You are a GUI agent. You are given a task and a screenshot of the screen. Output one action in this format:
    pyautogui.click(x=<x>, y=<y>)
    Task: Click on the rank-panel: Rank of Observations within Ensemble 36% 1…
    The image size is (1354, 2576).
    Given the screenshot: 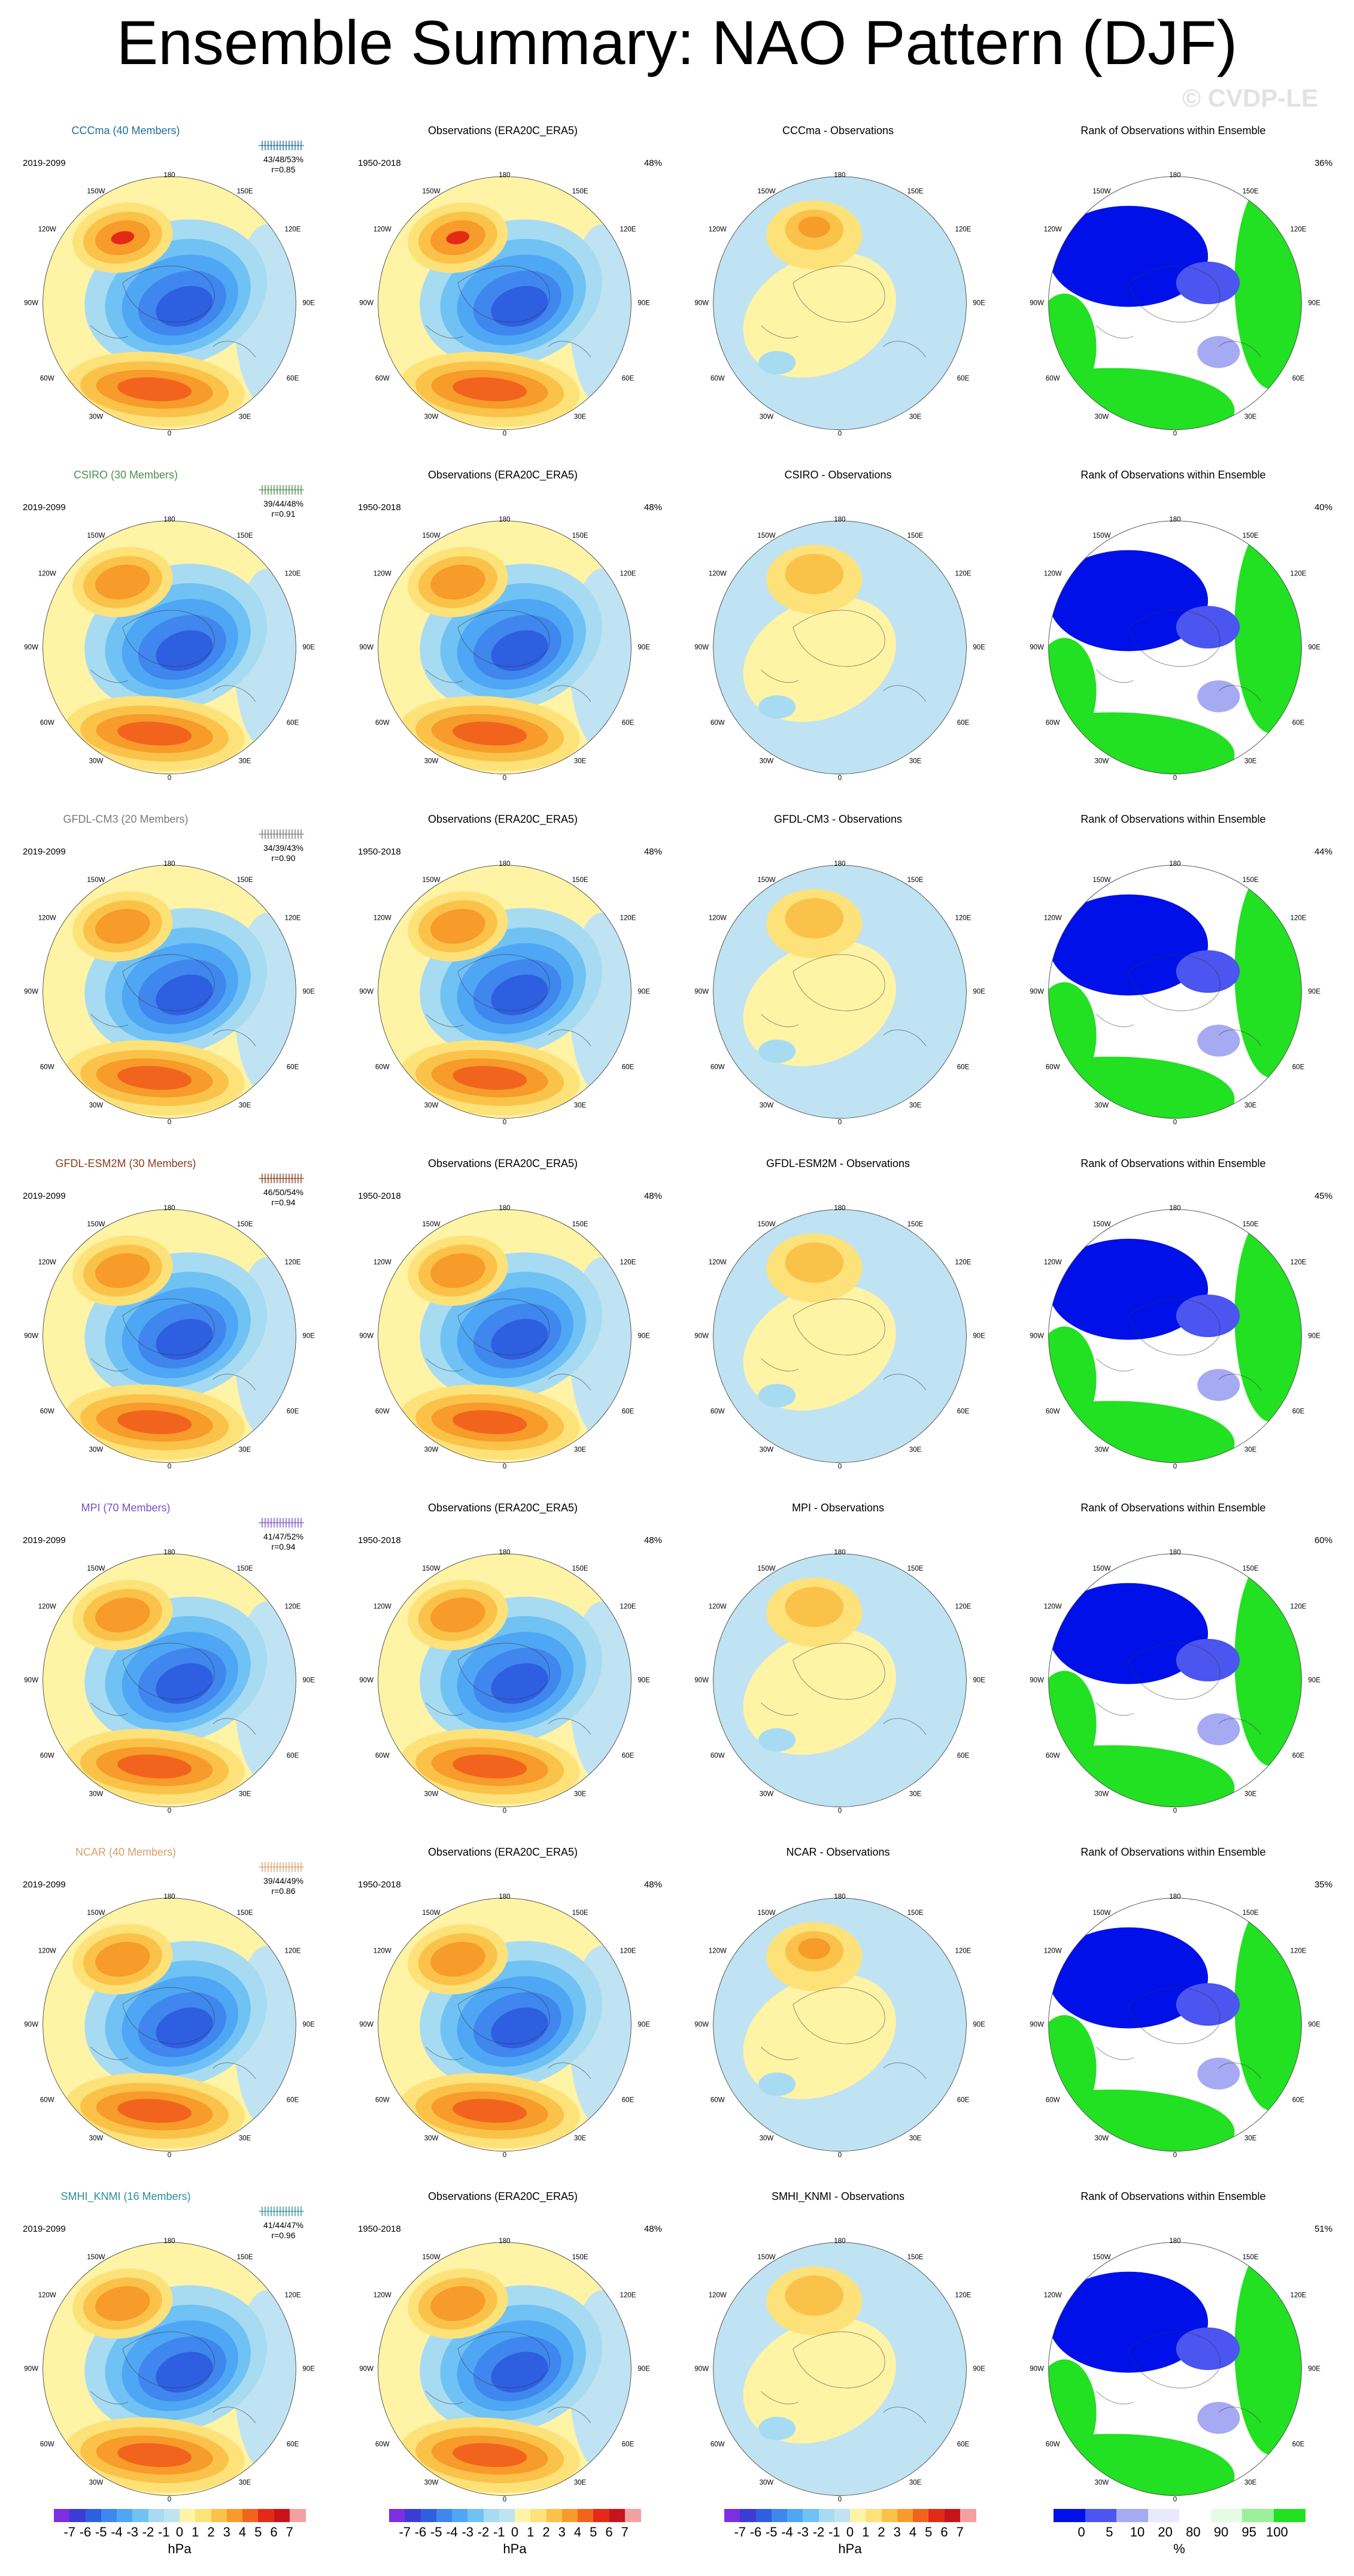 What is the action you would take?
    pyautogui.click(x=1173, y=268)
    